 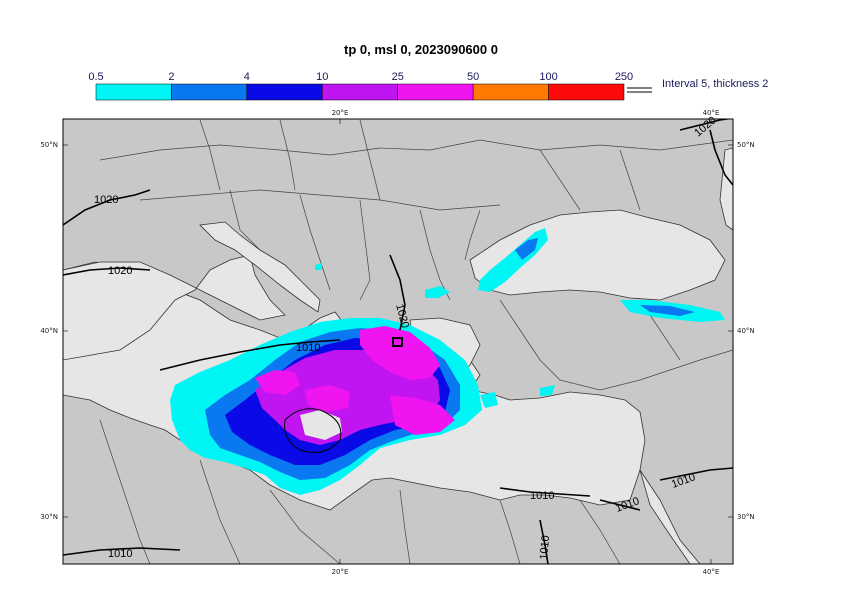 I want to click on legend-tick-label: 250, so click(x=624, y=77).